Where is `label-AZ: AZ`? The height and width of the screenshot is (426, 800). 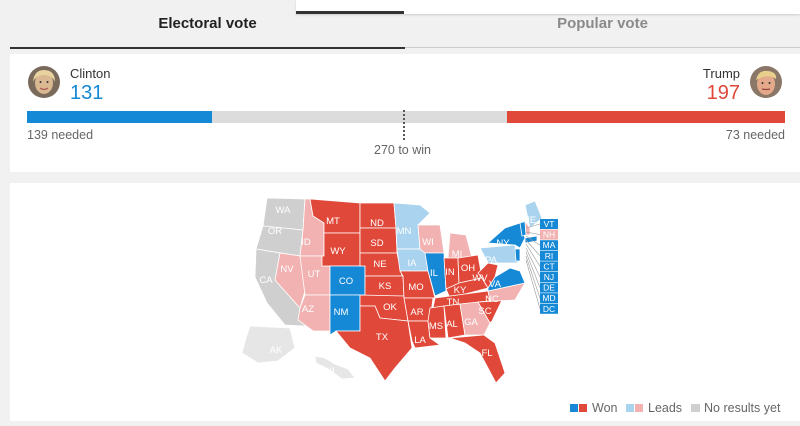
label-AZ: AZ is located at coordinates (308, 309).